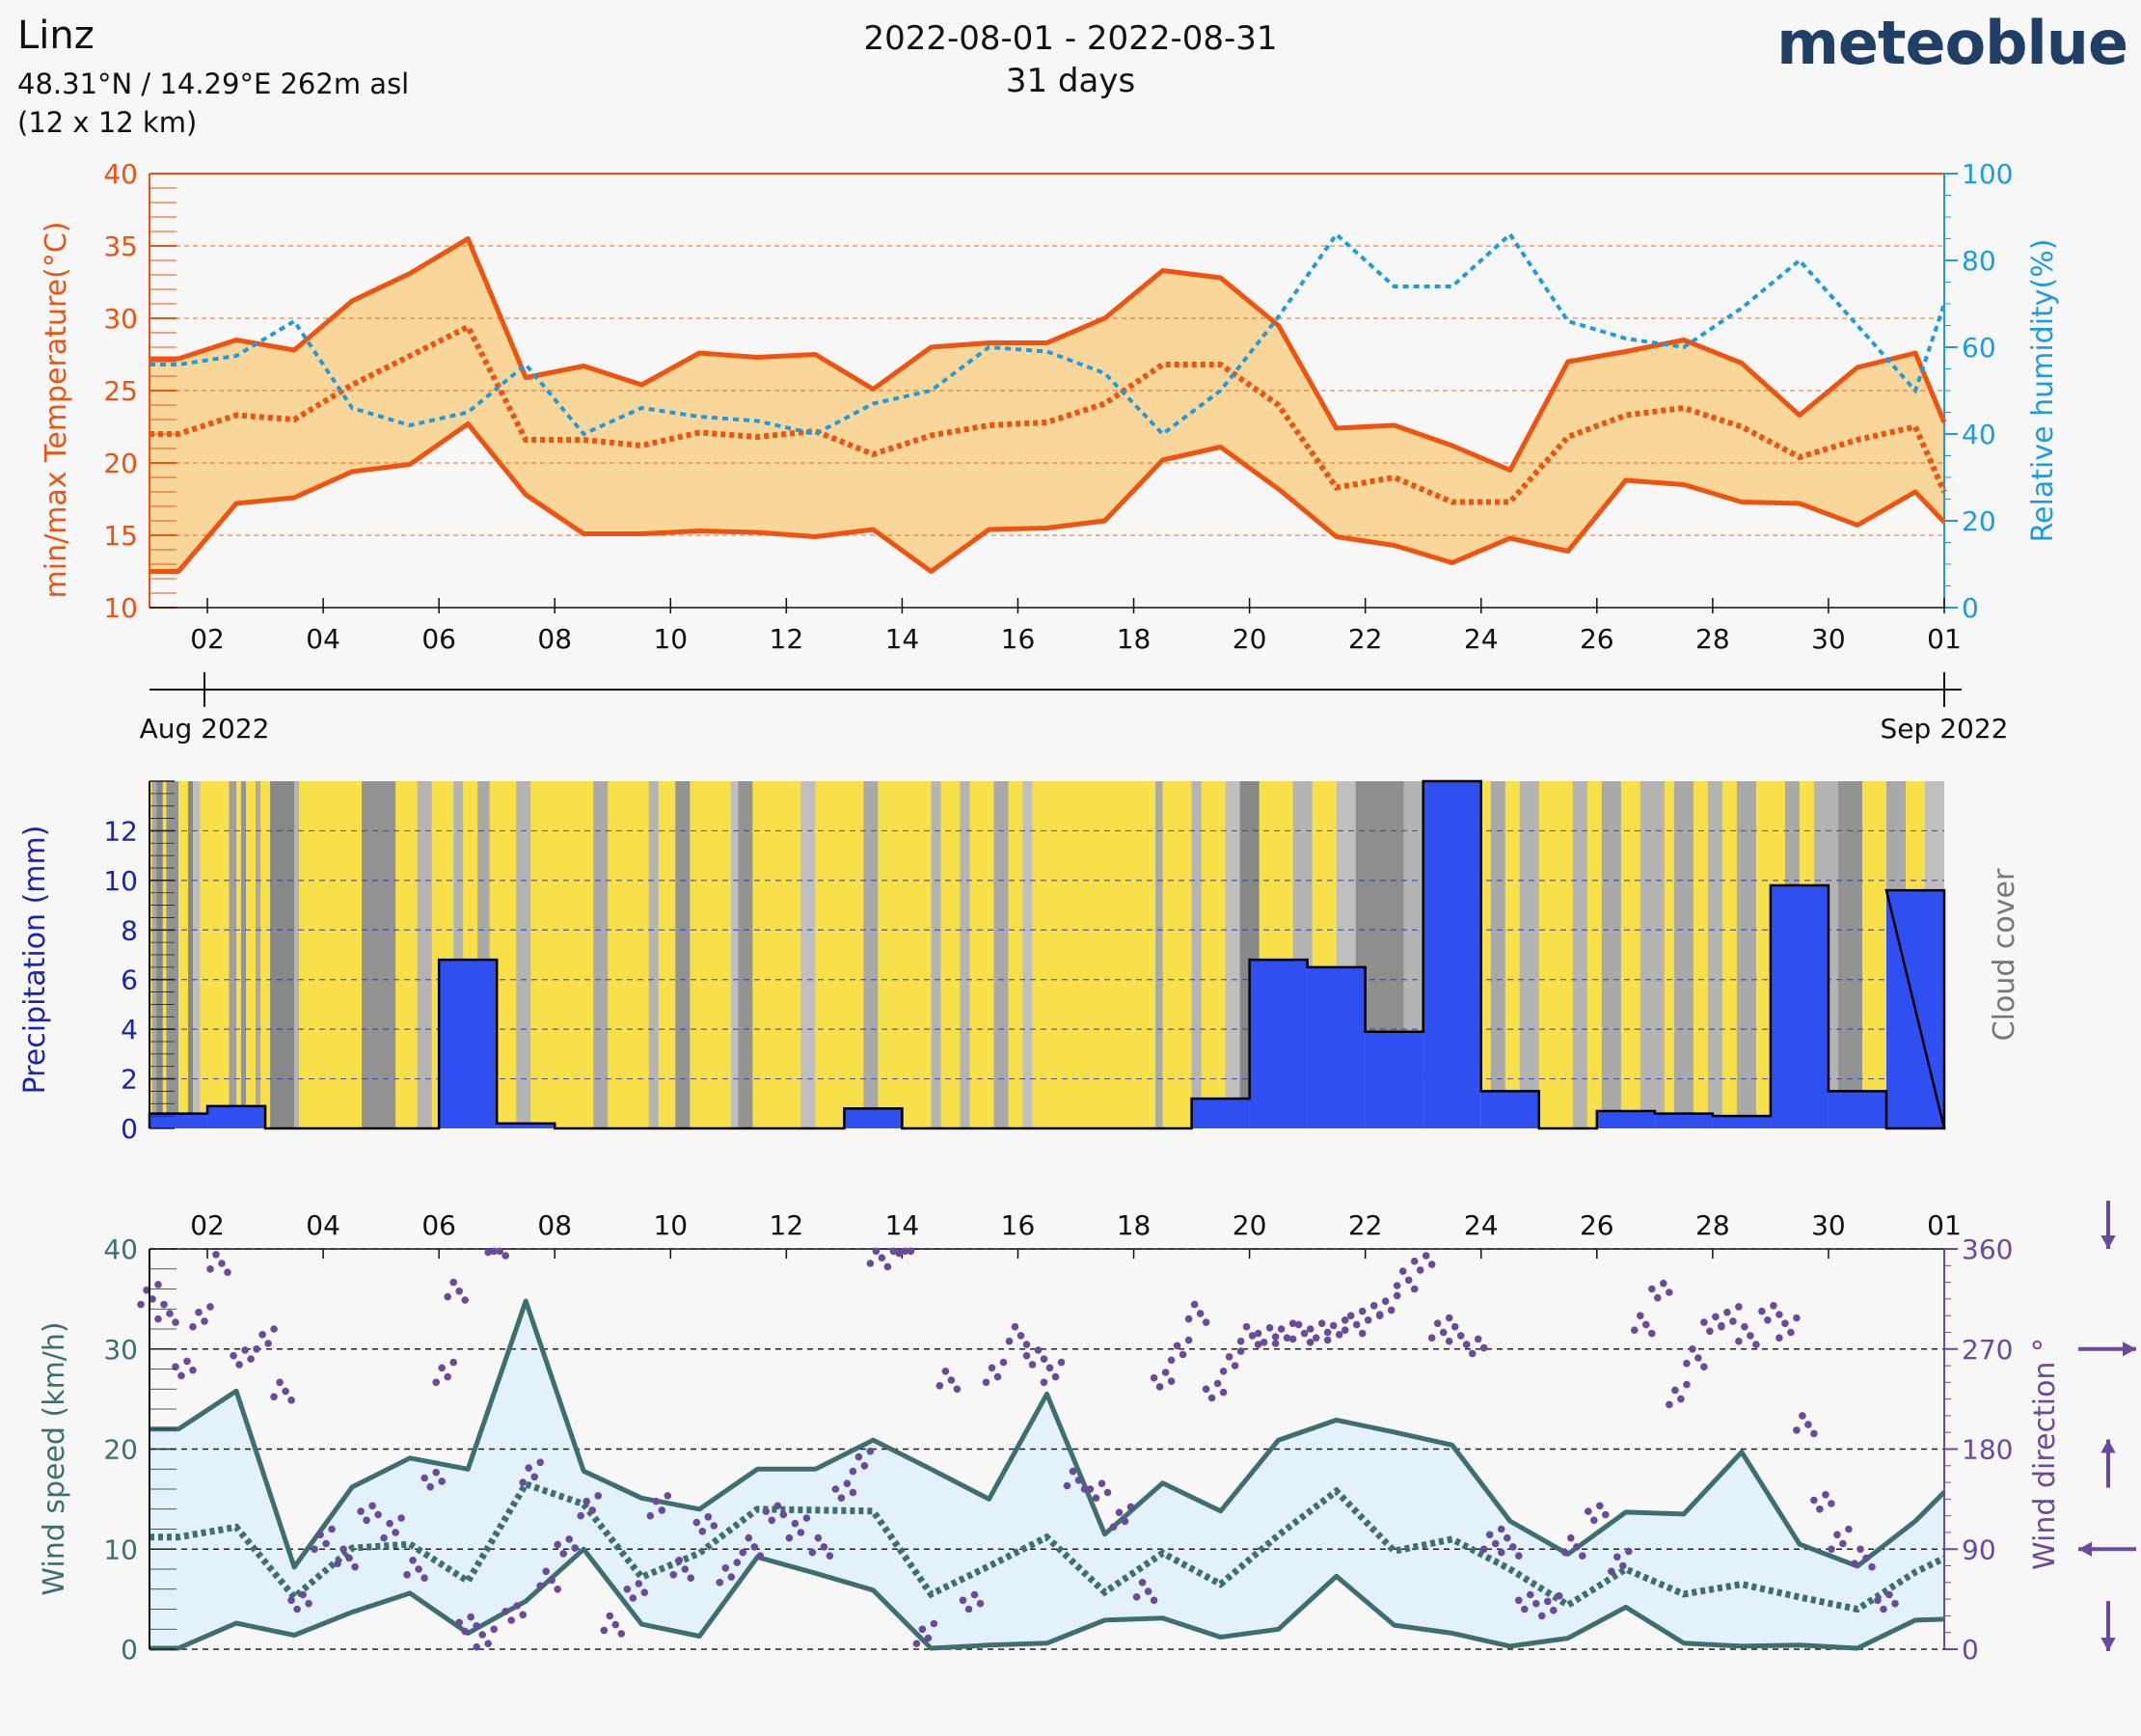 This screenshot has width=2141, height=1736. What do you see at coordinates (1135, 1225) in the screenshot?
I see `wind-x-tick-label: 18` at bounding box center [1135, 1225].